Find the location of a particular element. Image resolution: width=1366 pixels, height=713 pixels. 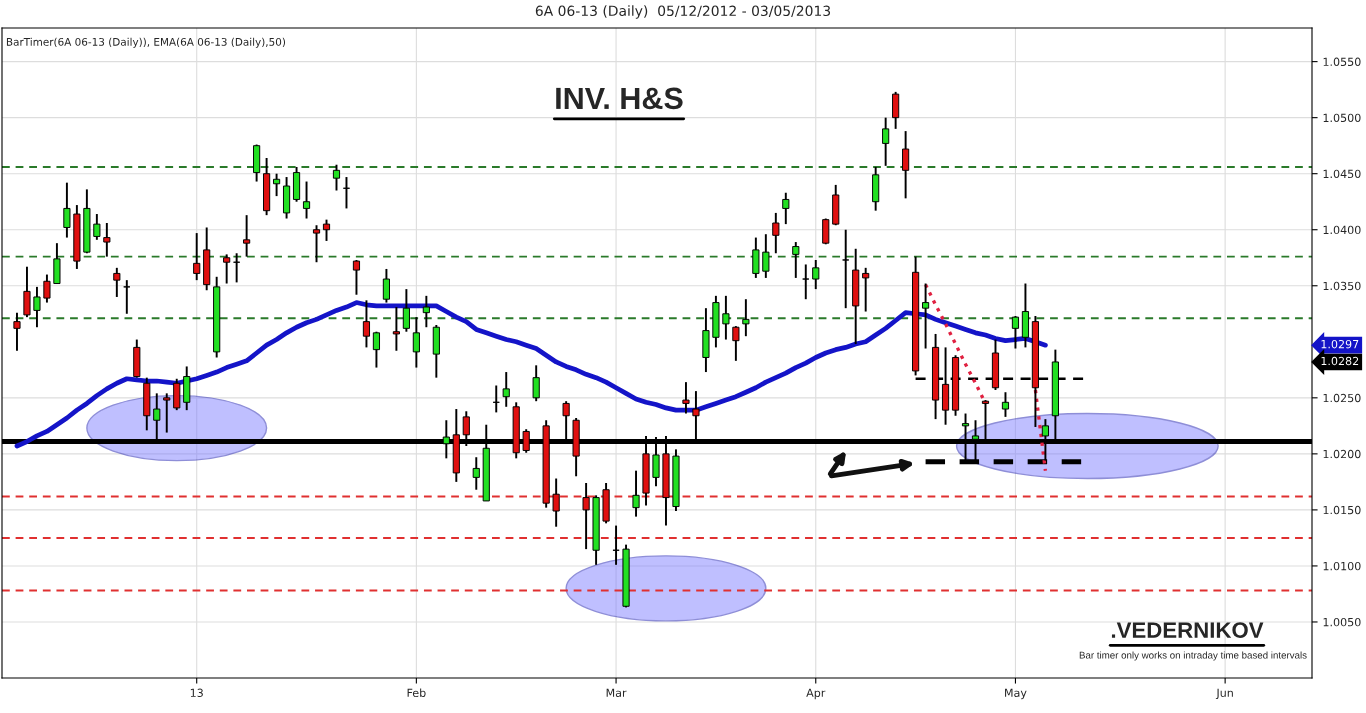

y-tick-label: 1.0150 is located at coordinates (1342, 510).